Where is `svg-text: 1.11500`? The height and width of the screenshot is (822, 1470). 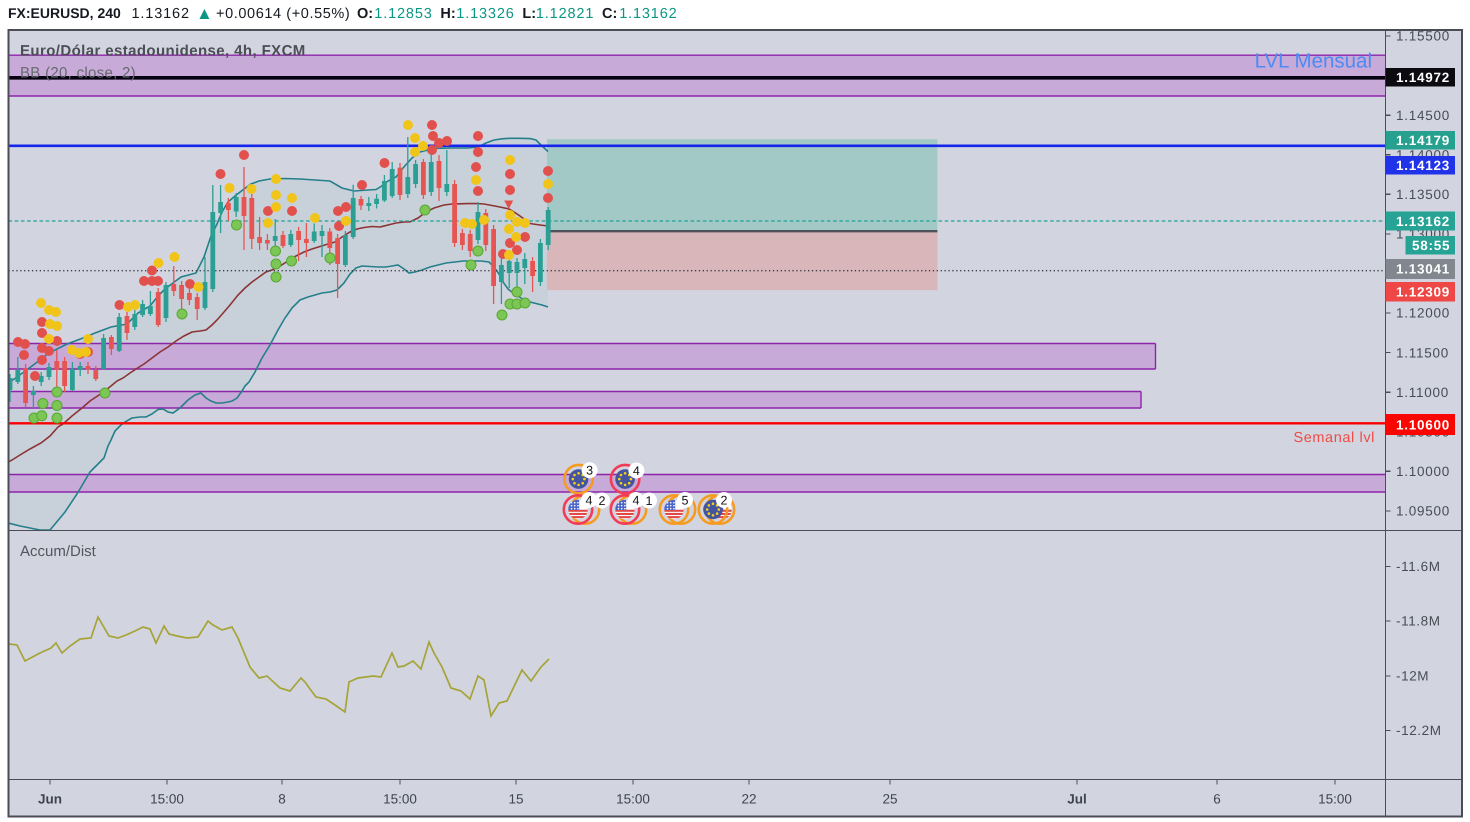
svg-text: 1.11500 is located at coordinates (1422, 352).